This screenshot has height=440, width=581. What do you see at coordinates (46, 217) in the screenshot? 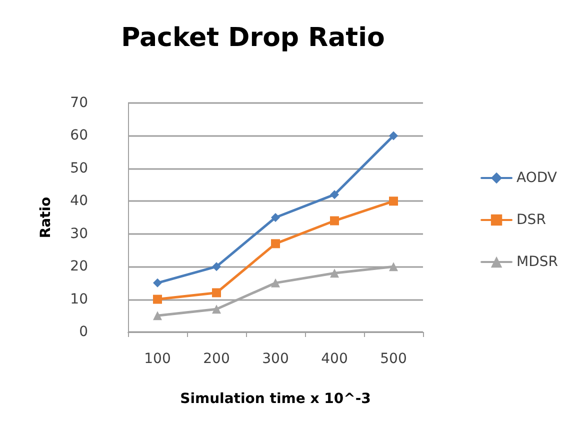
I see `y-axis-title: Ratio` at bounding box center [46, 217].